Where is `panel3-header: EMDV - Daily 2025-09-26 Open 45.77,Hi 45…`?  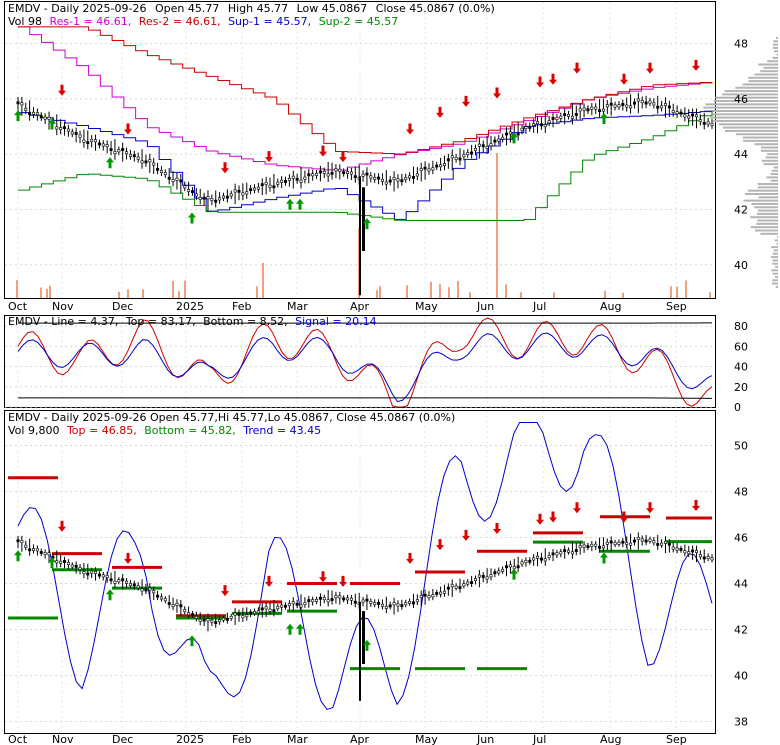
panel3-header: EMDV - Daily 2025-09-26 Open 45.77,Hi 45… is located at coordinates (231, 417).